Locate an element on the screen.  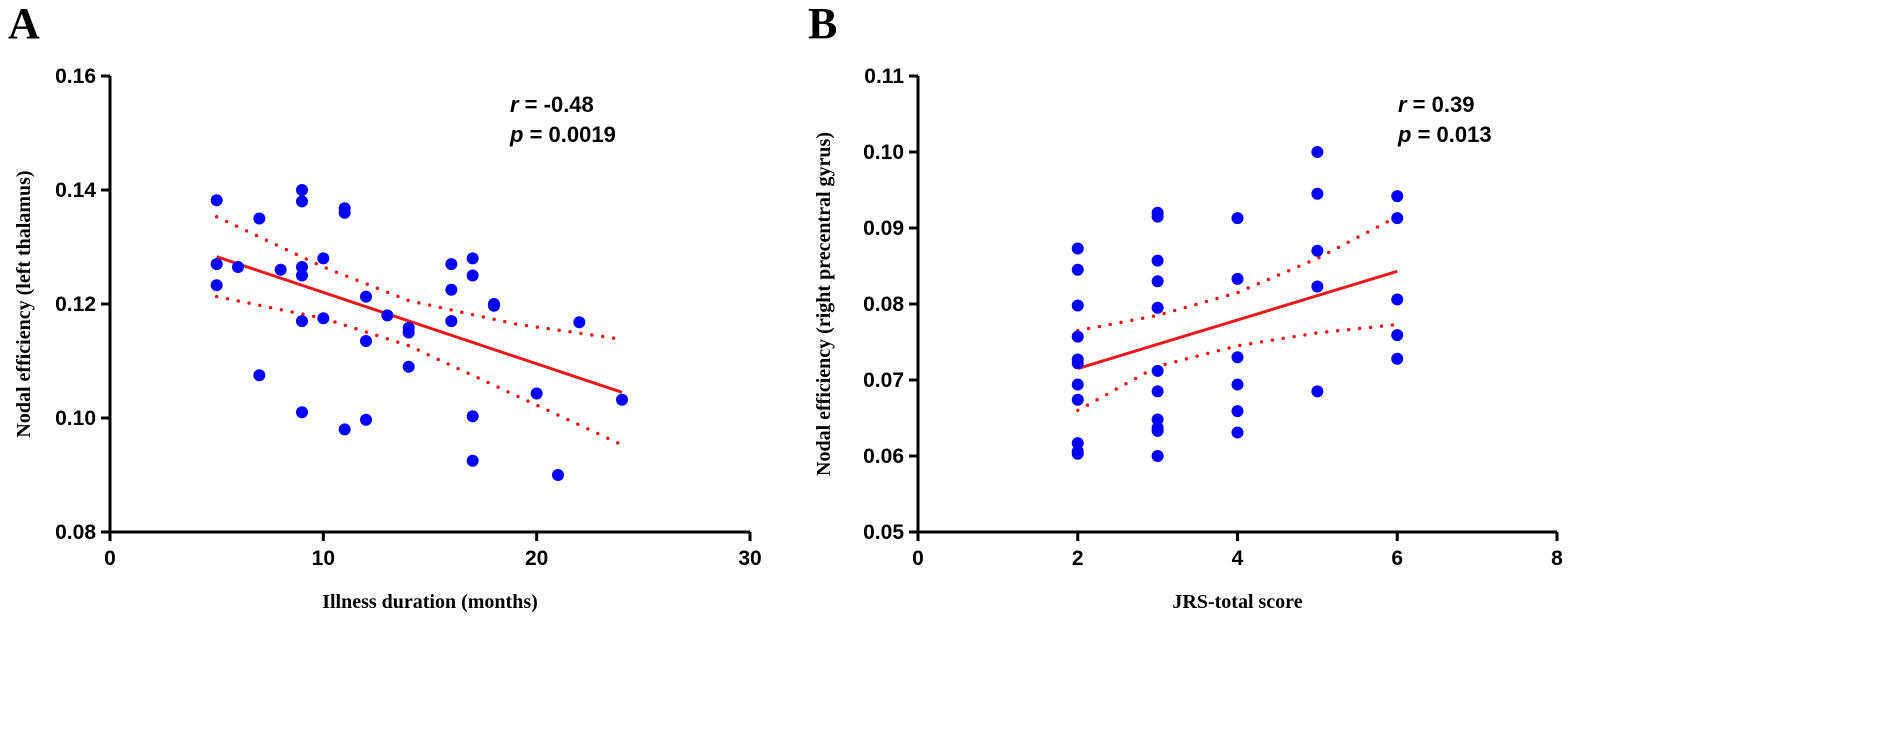
p-annotation: p = 0.0019 is located at coordinates (562, 134).